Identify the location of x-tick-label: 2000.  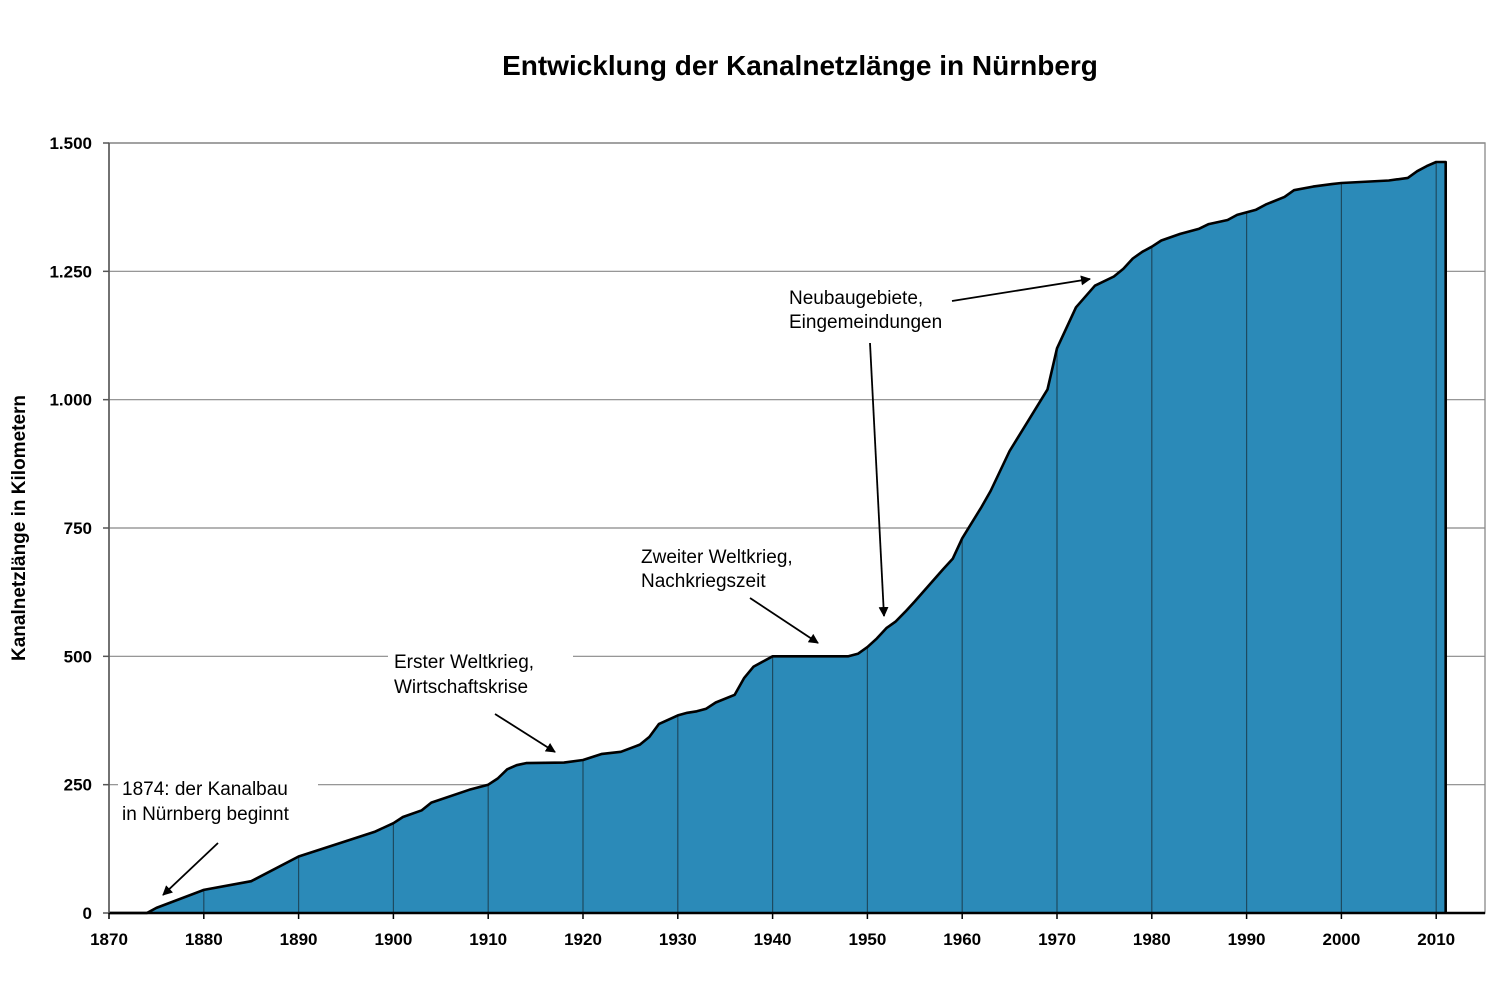
(1341, 939).